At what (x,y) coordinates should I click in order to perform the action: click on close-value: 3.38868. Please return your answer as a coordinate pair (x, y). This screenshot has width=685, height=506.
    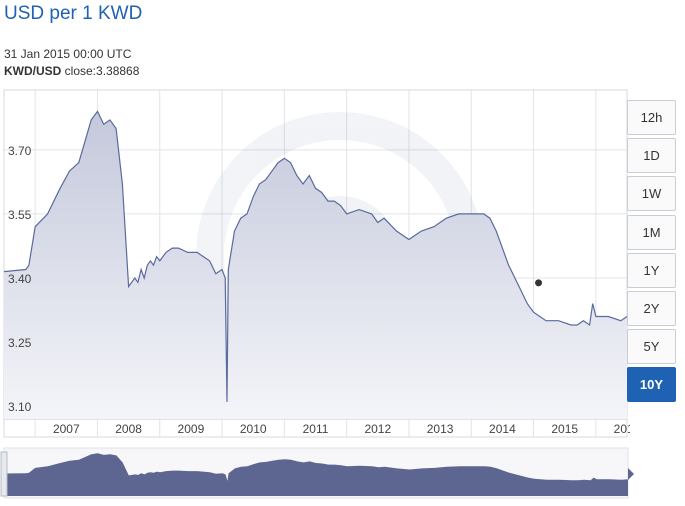
    Looking at the image, I should click on (118, 71).